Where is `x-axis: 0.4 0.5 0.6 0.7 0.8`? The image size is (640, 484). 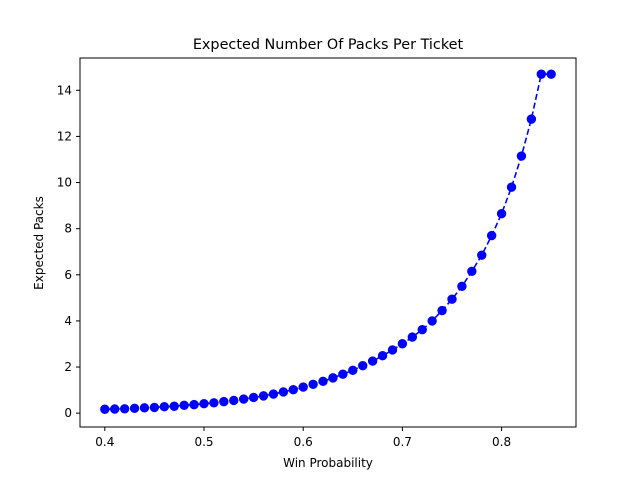
x-axis: 0.4 0.5 0.6 0.7 0.8 is located at coordinates (303, 438).